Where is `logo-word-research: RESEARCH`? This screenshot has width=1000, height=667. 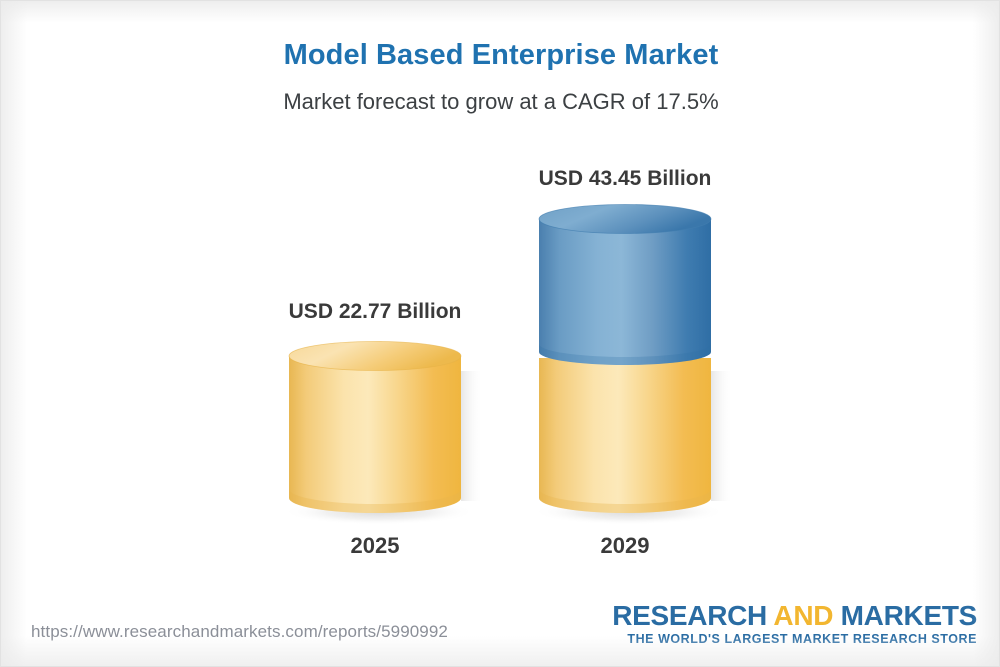 logo-word-research: RESEARCH is located at coordinates (693, 615).